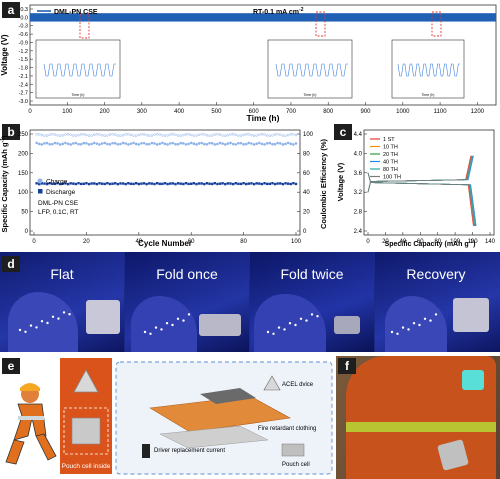 This screenshot has width=500, height=479. Describe the element at coordinates (293, 450) in the screenshot. I see `pouch-cell-icon` at that location.